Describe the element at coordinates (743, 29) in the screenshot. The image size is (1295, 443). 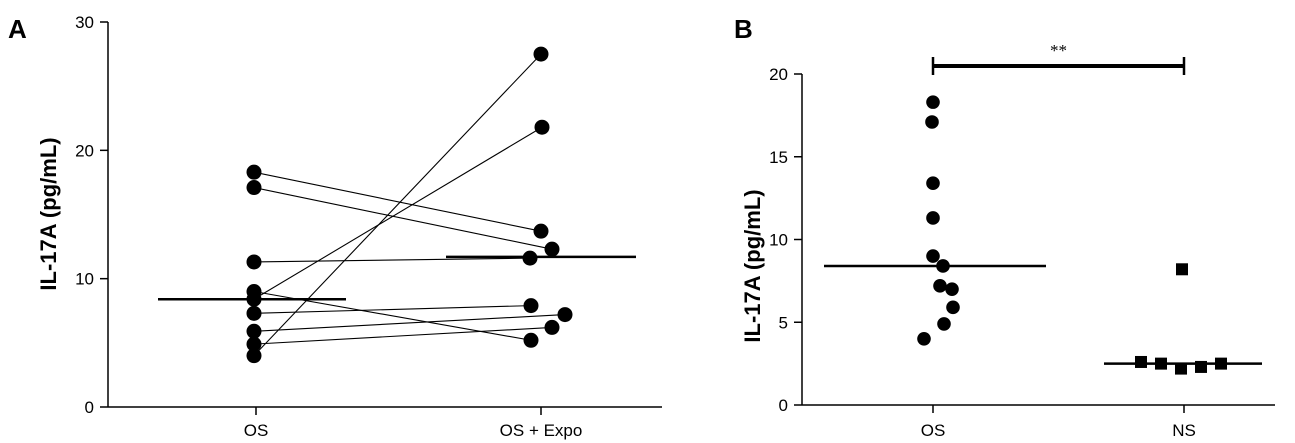
I see `panel-b-label: B` at that location.